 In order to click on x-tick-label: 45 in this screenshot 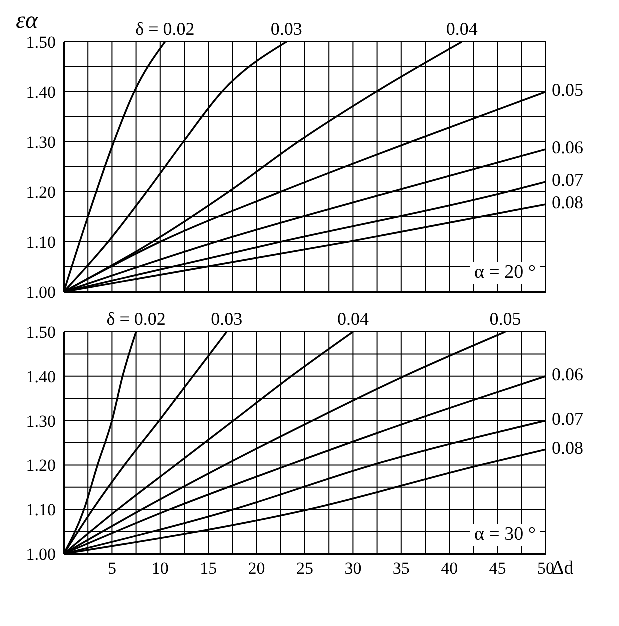, I will do `click(497, 568)`.